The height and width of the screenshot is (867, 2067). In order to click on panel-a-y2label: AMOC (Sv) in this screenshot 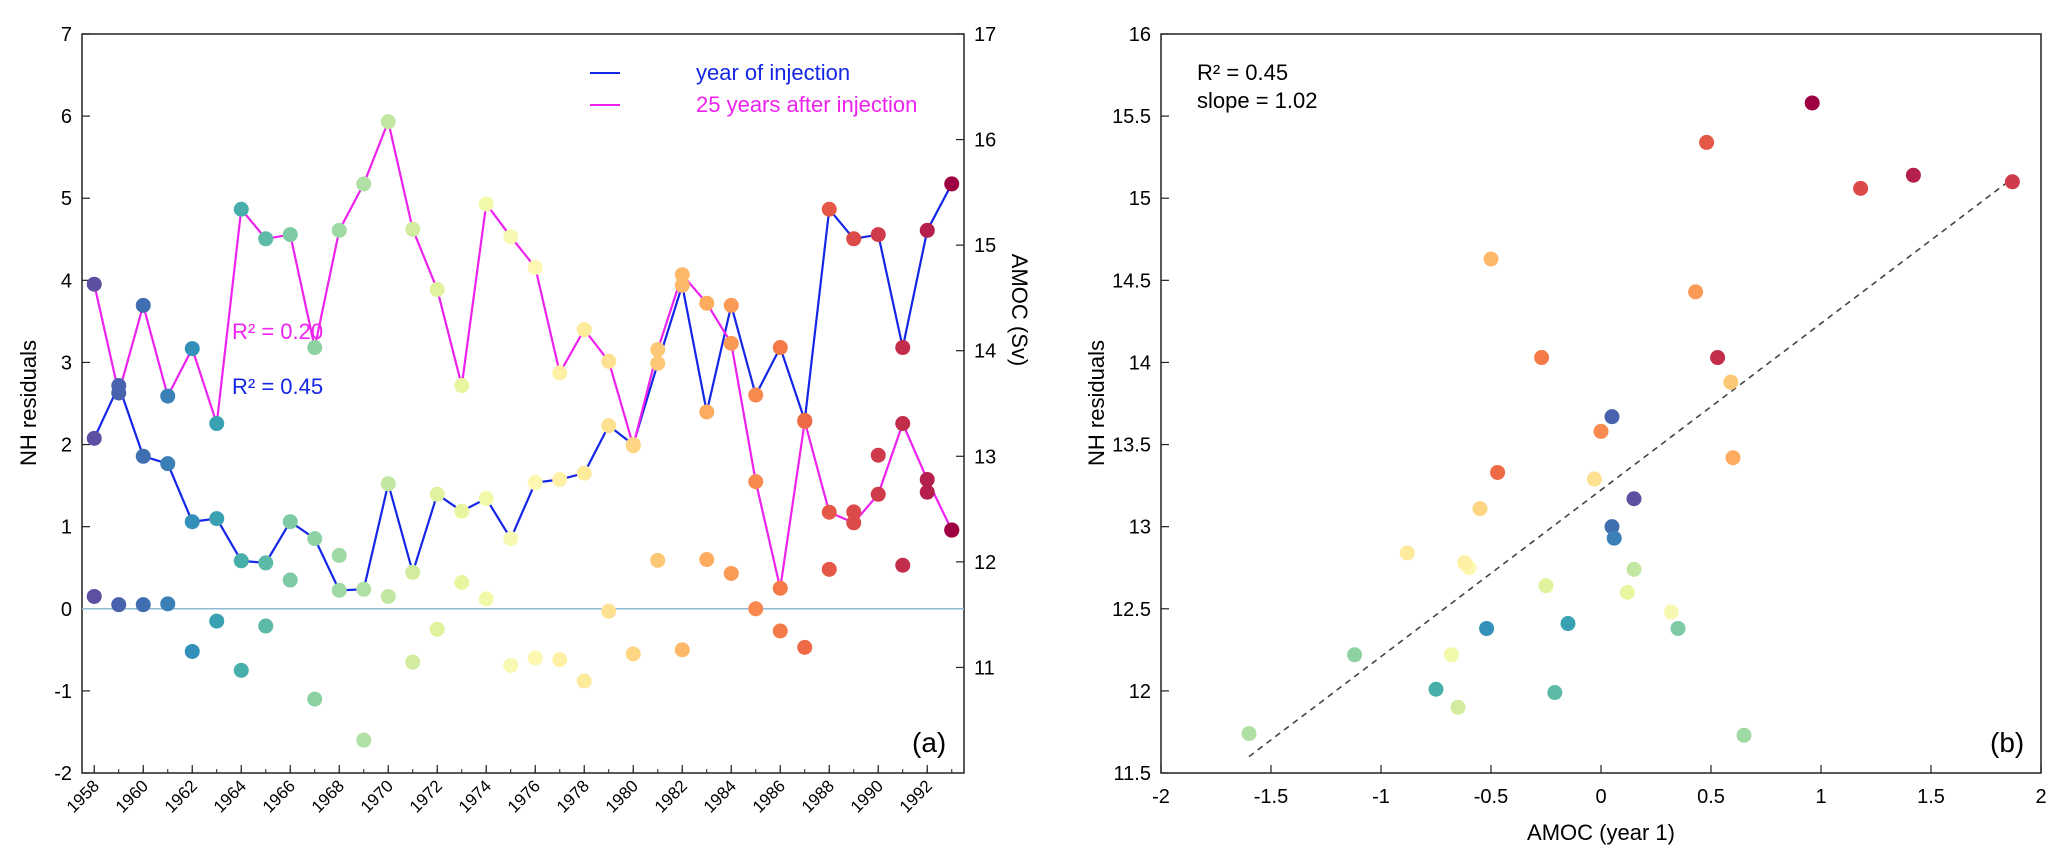, I will do `click(1019, 310)`.